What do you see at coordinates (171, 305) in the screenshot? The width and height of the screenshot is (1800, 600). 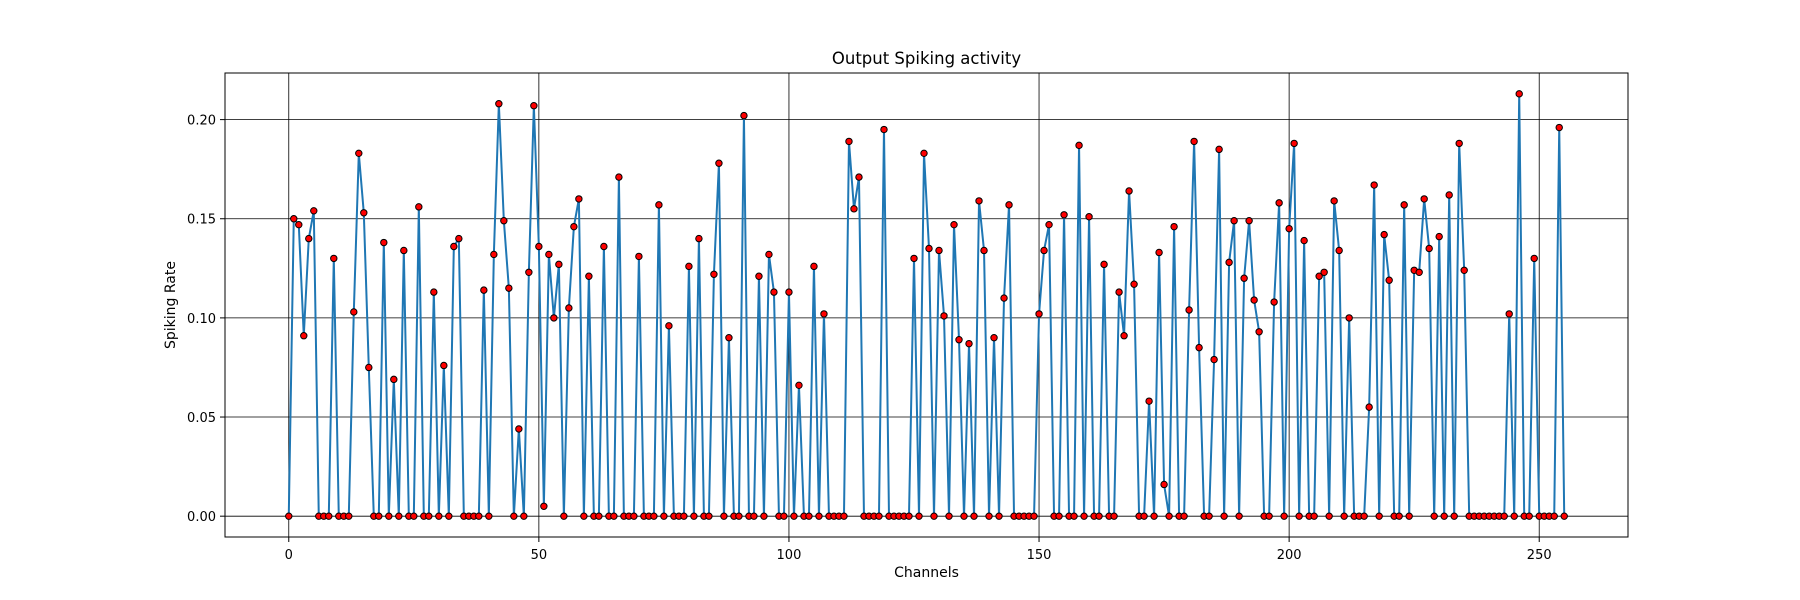 I see `y-axis-label: Spiking Rate` at bounding box center [171, 305].